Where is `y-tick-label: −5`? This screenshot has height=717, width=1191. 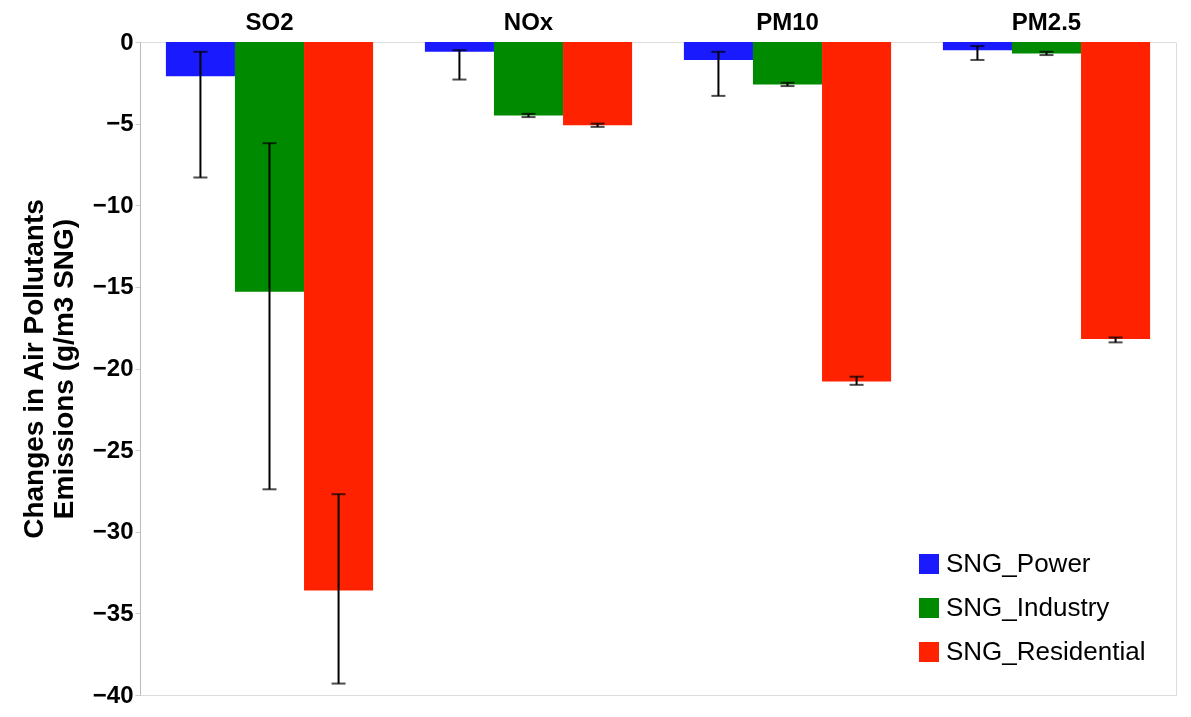
y-tick-label: −5 is located at coordinates (120, 123).